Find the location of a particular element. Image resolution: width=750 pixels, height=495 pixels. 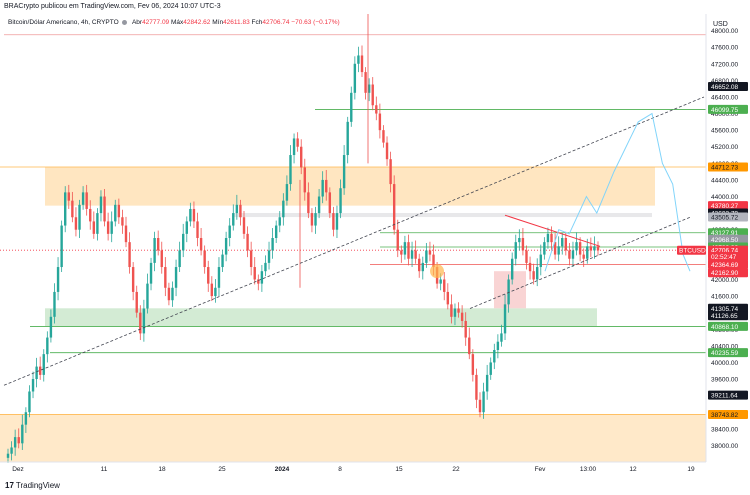

time-label: 18 is located at coordinates (162, 469).